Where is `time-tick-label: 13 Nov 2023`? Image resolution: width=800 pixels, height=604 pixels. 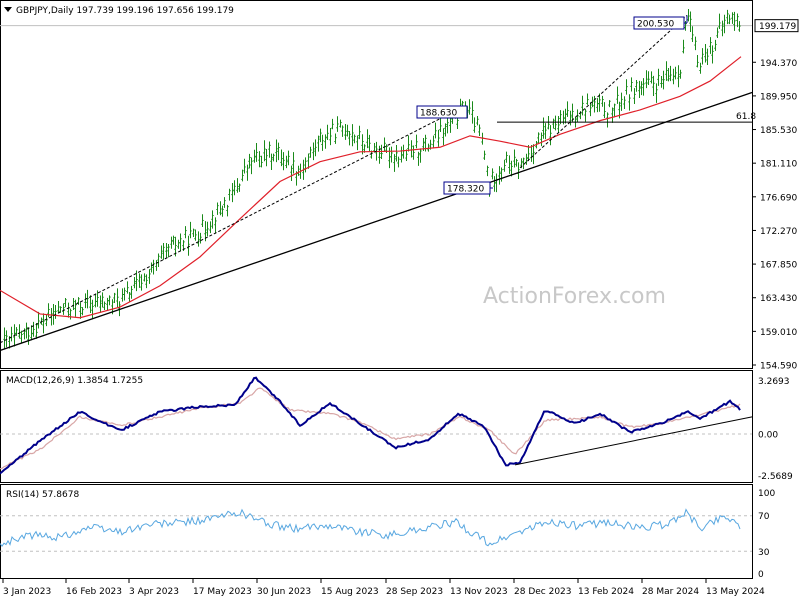 time-tick-label: 13 Nov 2023 is located at coordinates (479, 592).